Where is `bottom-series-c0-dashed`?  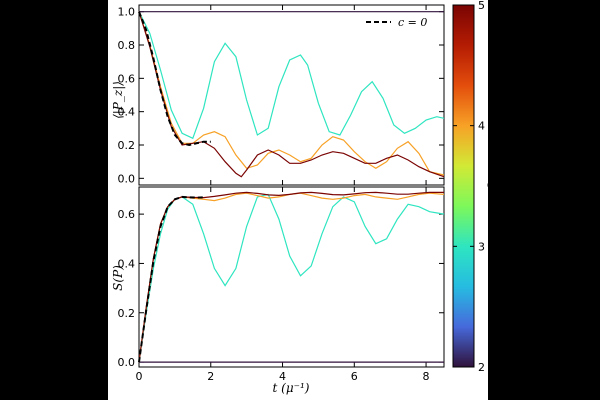 bottom-series-c0-dashed is located at coordinates (171, 279).